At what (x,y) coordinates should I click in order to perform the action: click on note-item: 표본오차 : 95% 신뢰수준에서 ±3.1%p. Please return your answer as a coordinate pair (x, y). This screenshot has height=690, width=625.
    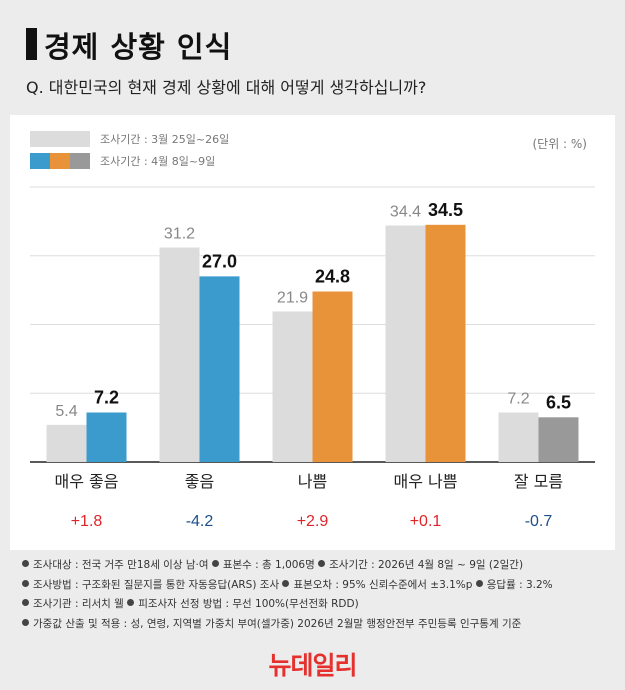
    Looking at the image, I should click on (383, 584).